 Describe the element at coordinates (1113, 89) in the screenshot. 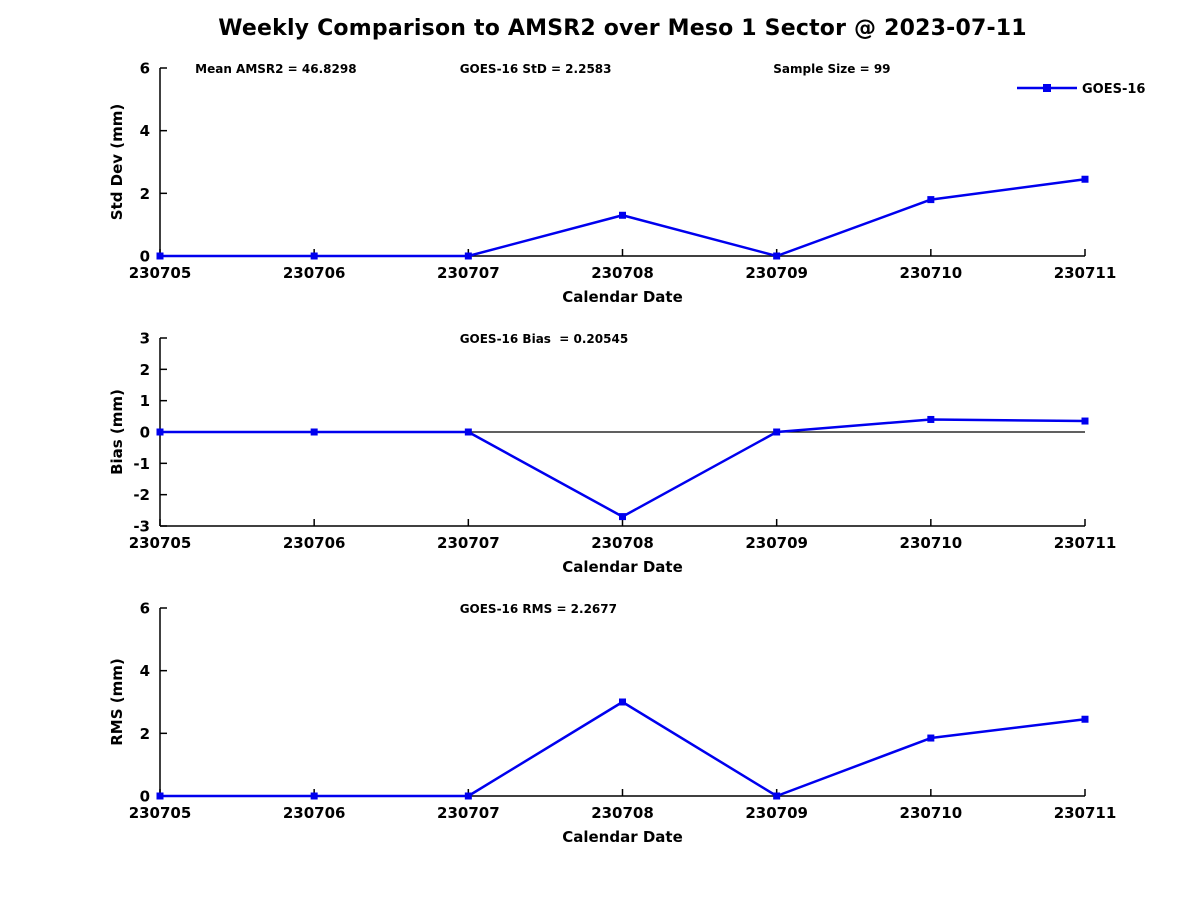

I see `legend-label: GOES-16` at that location.